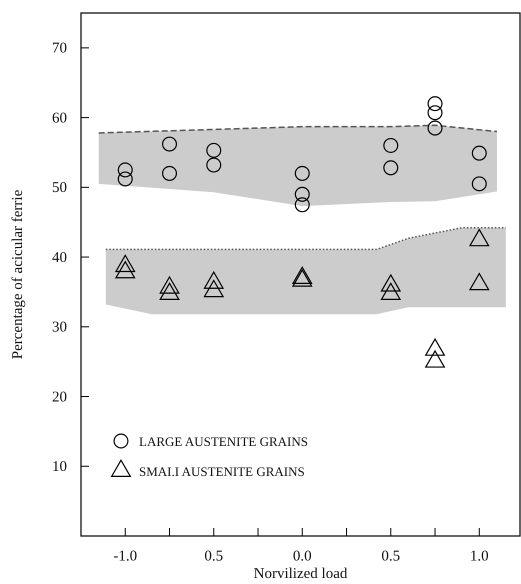 The height and width of the screenshot is (584, 521). What do you see at coordinates (223, 441) in the screenshot?
I see `legend-label: LARGE AUSTENITE GRAINS` at bounding box center [223, 441].